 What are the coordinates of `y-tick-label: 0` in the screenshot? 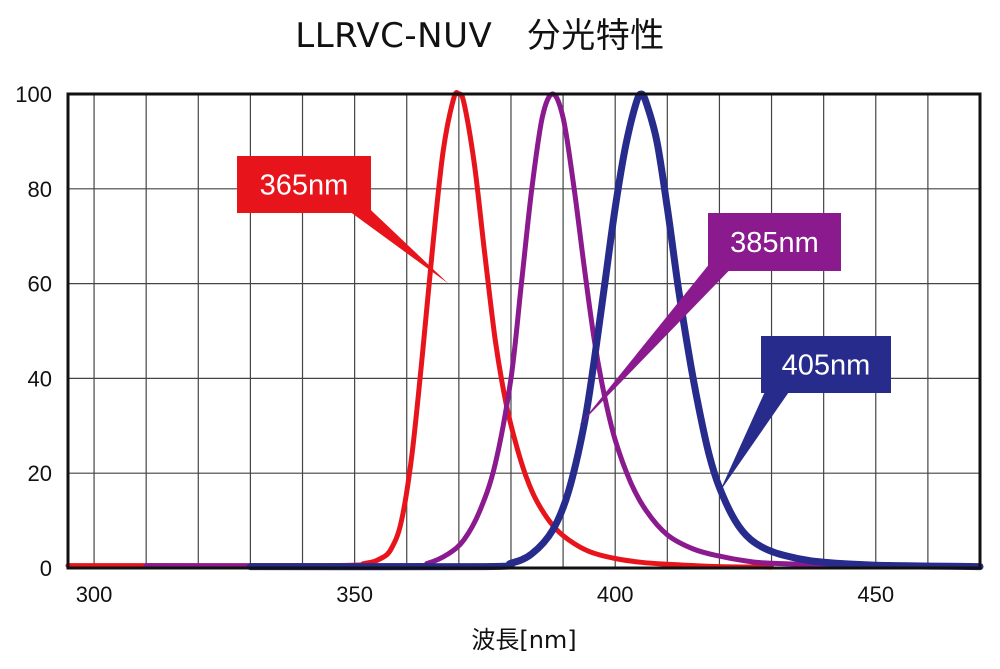 It's located at (46, 568).